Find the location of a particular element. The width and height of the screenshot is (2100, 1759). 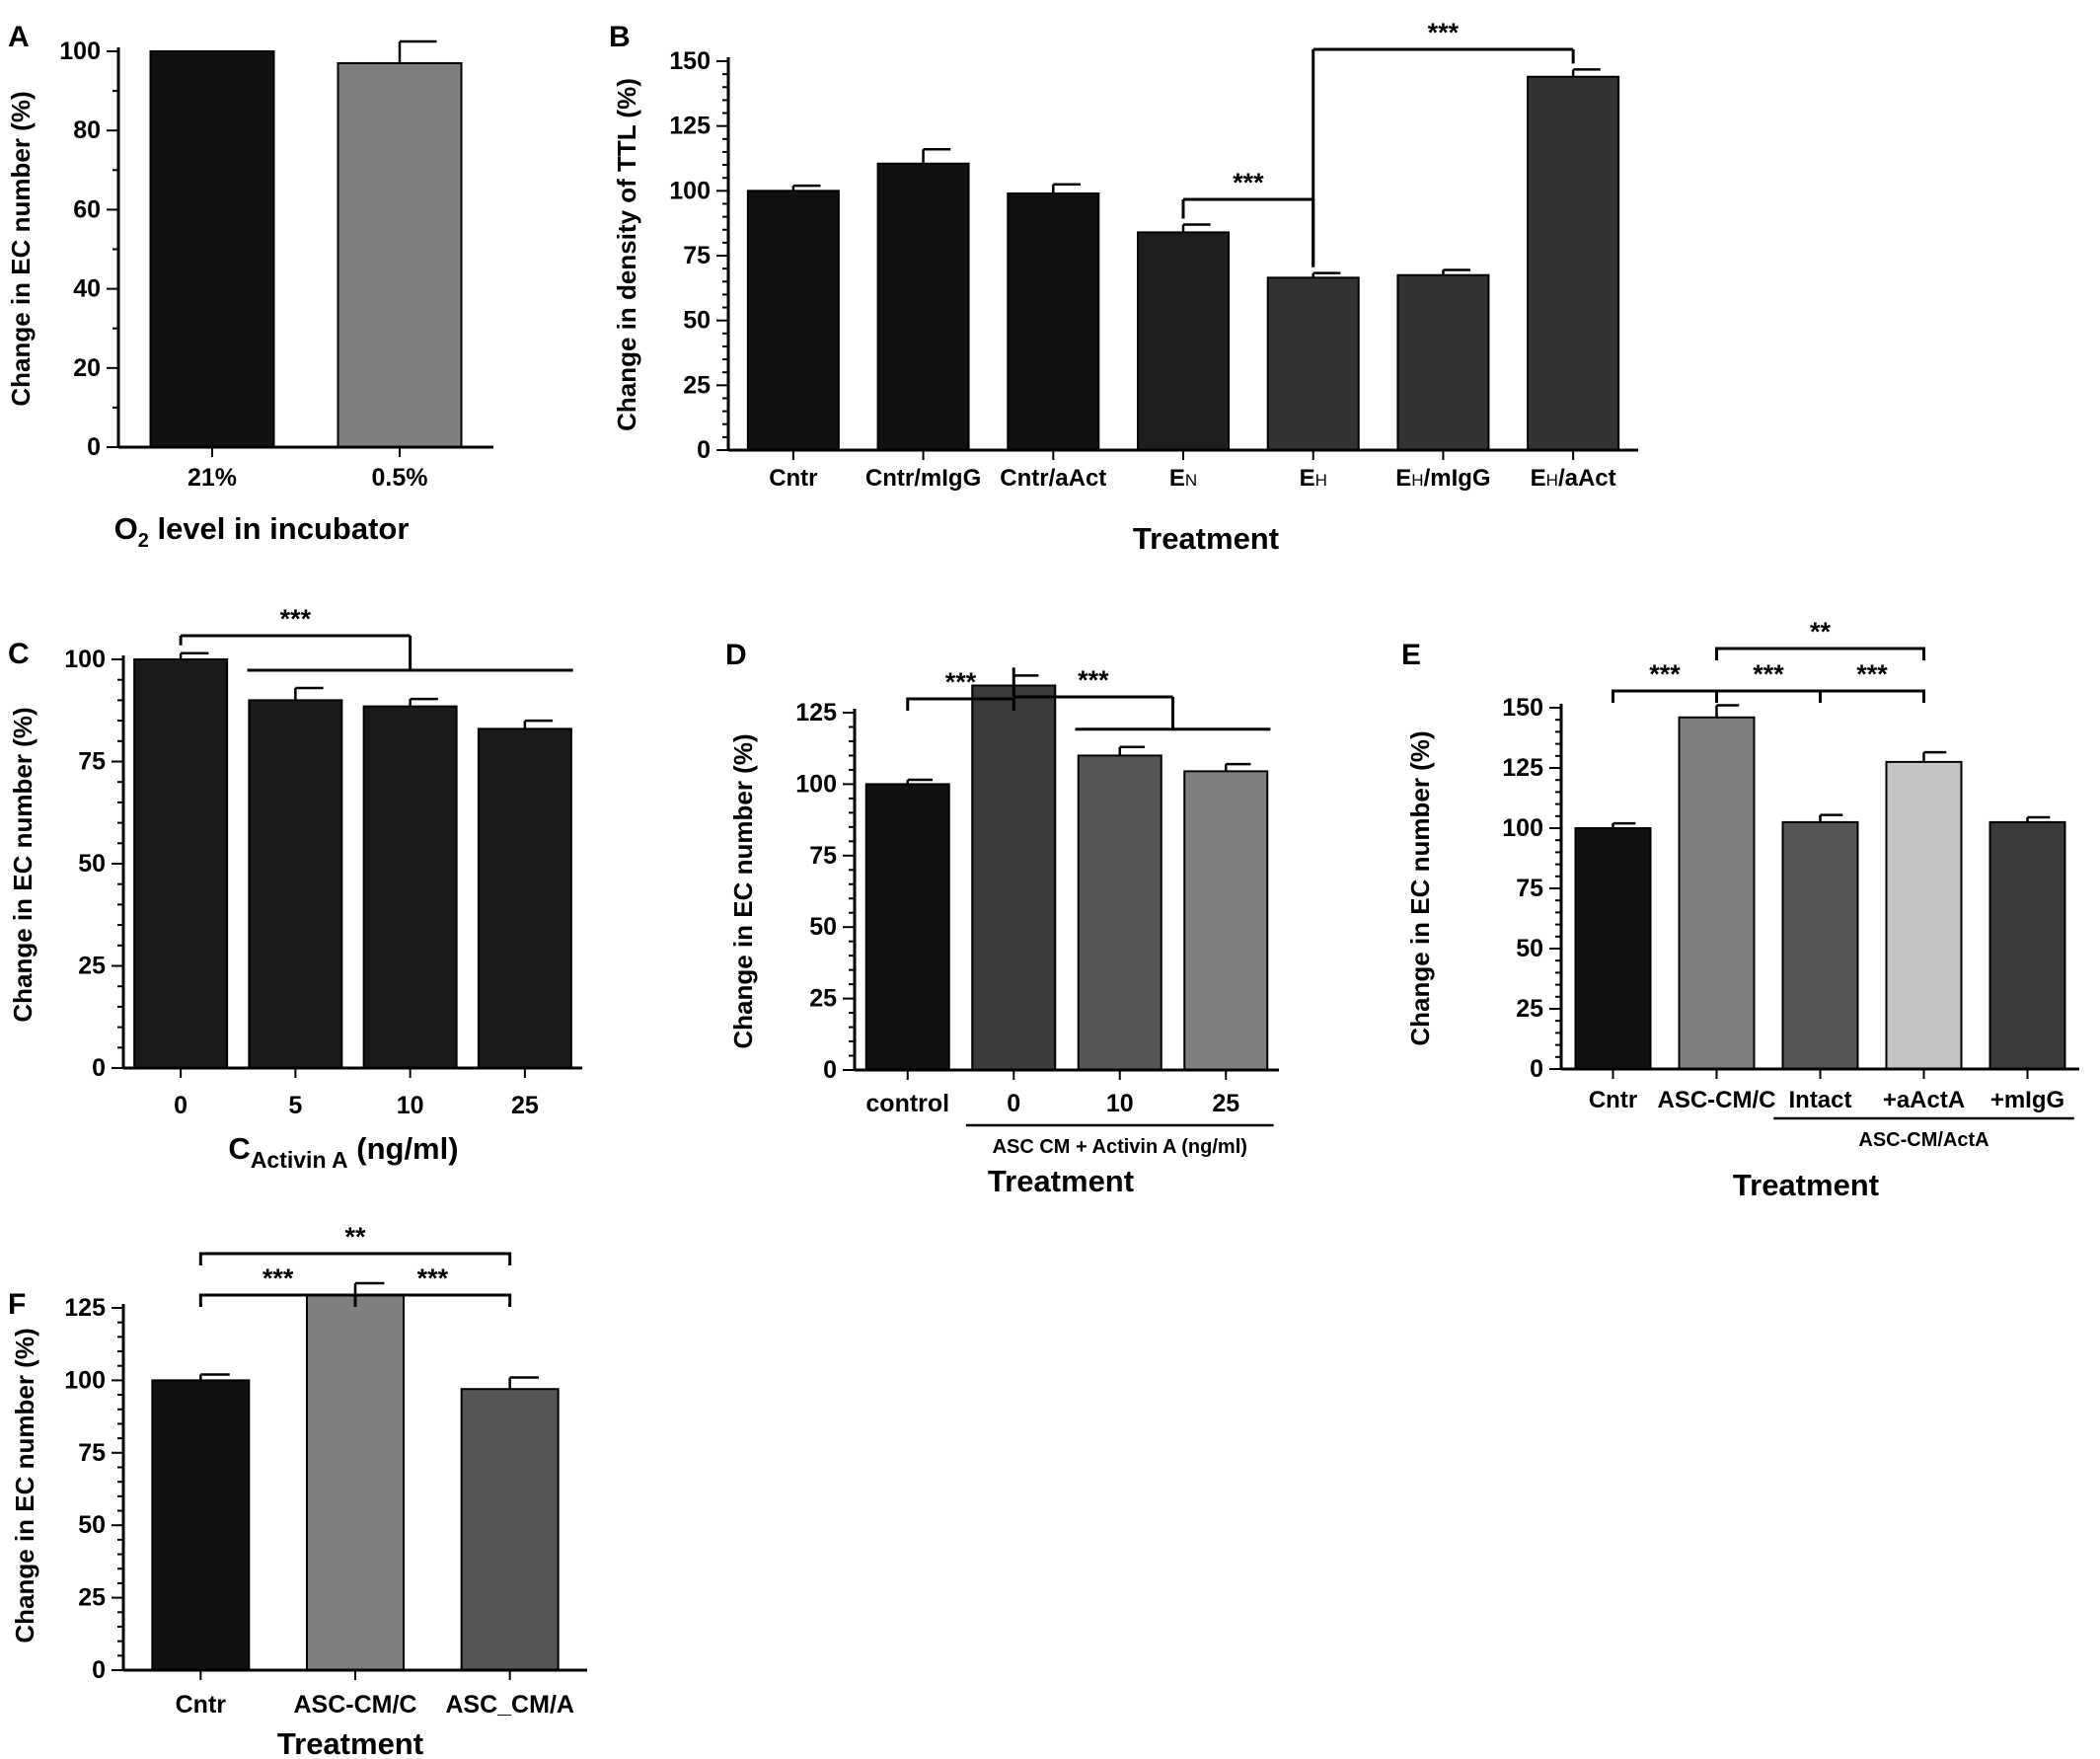

panel-f-ylabel: Change in EC number (%) is located at coordinates (24, 1485).